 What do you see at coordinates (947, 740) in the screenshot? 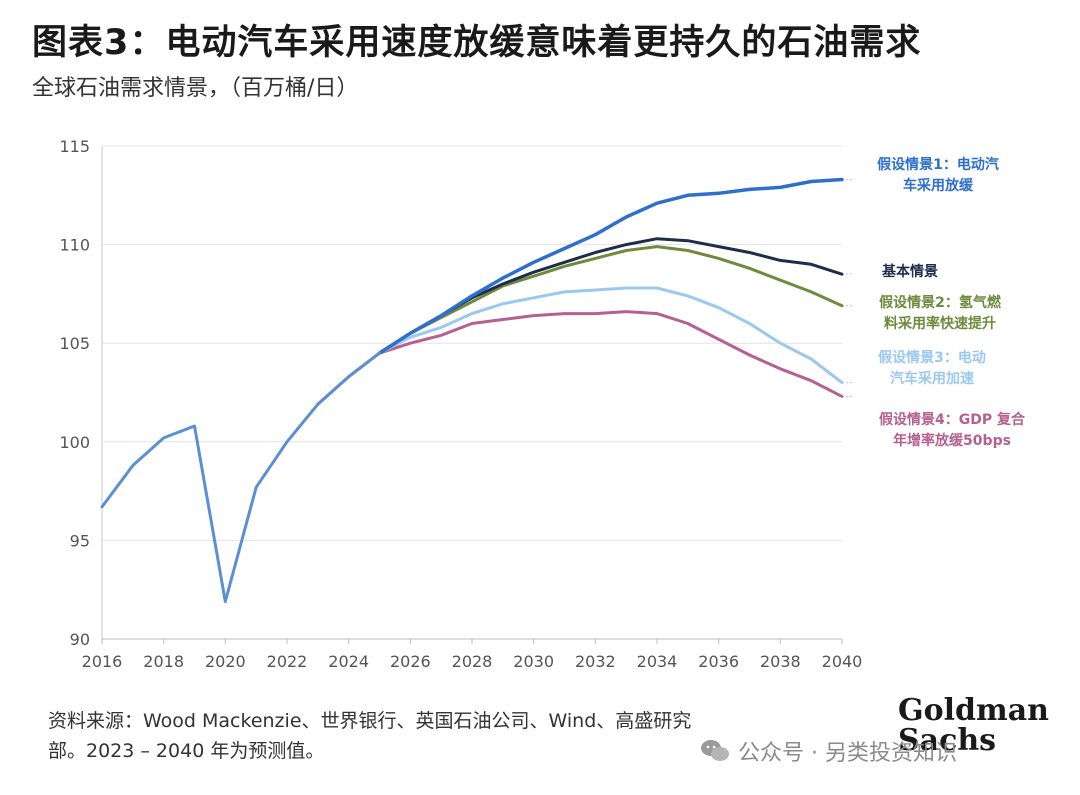
I see `logo-line-2: Sachs` at bounding box center [947, 740].